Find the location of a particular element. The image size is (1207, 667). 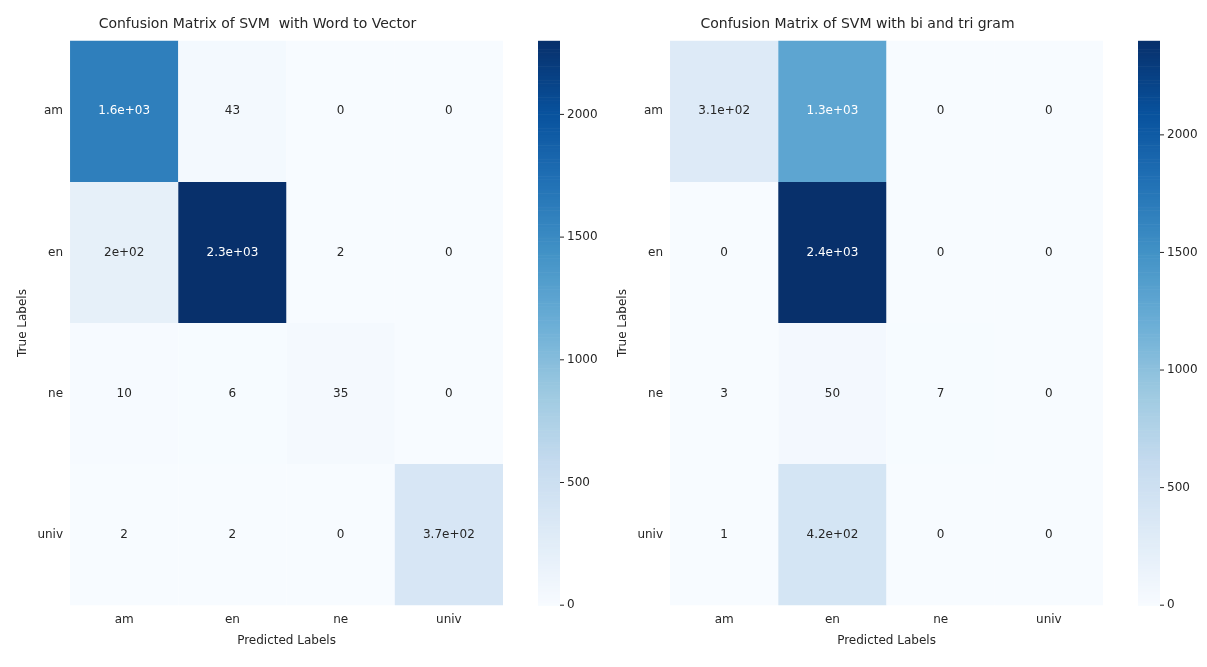

chart-title: Confusion Matrix of SVM with Word to Vector is located at coordinates (257, 23).